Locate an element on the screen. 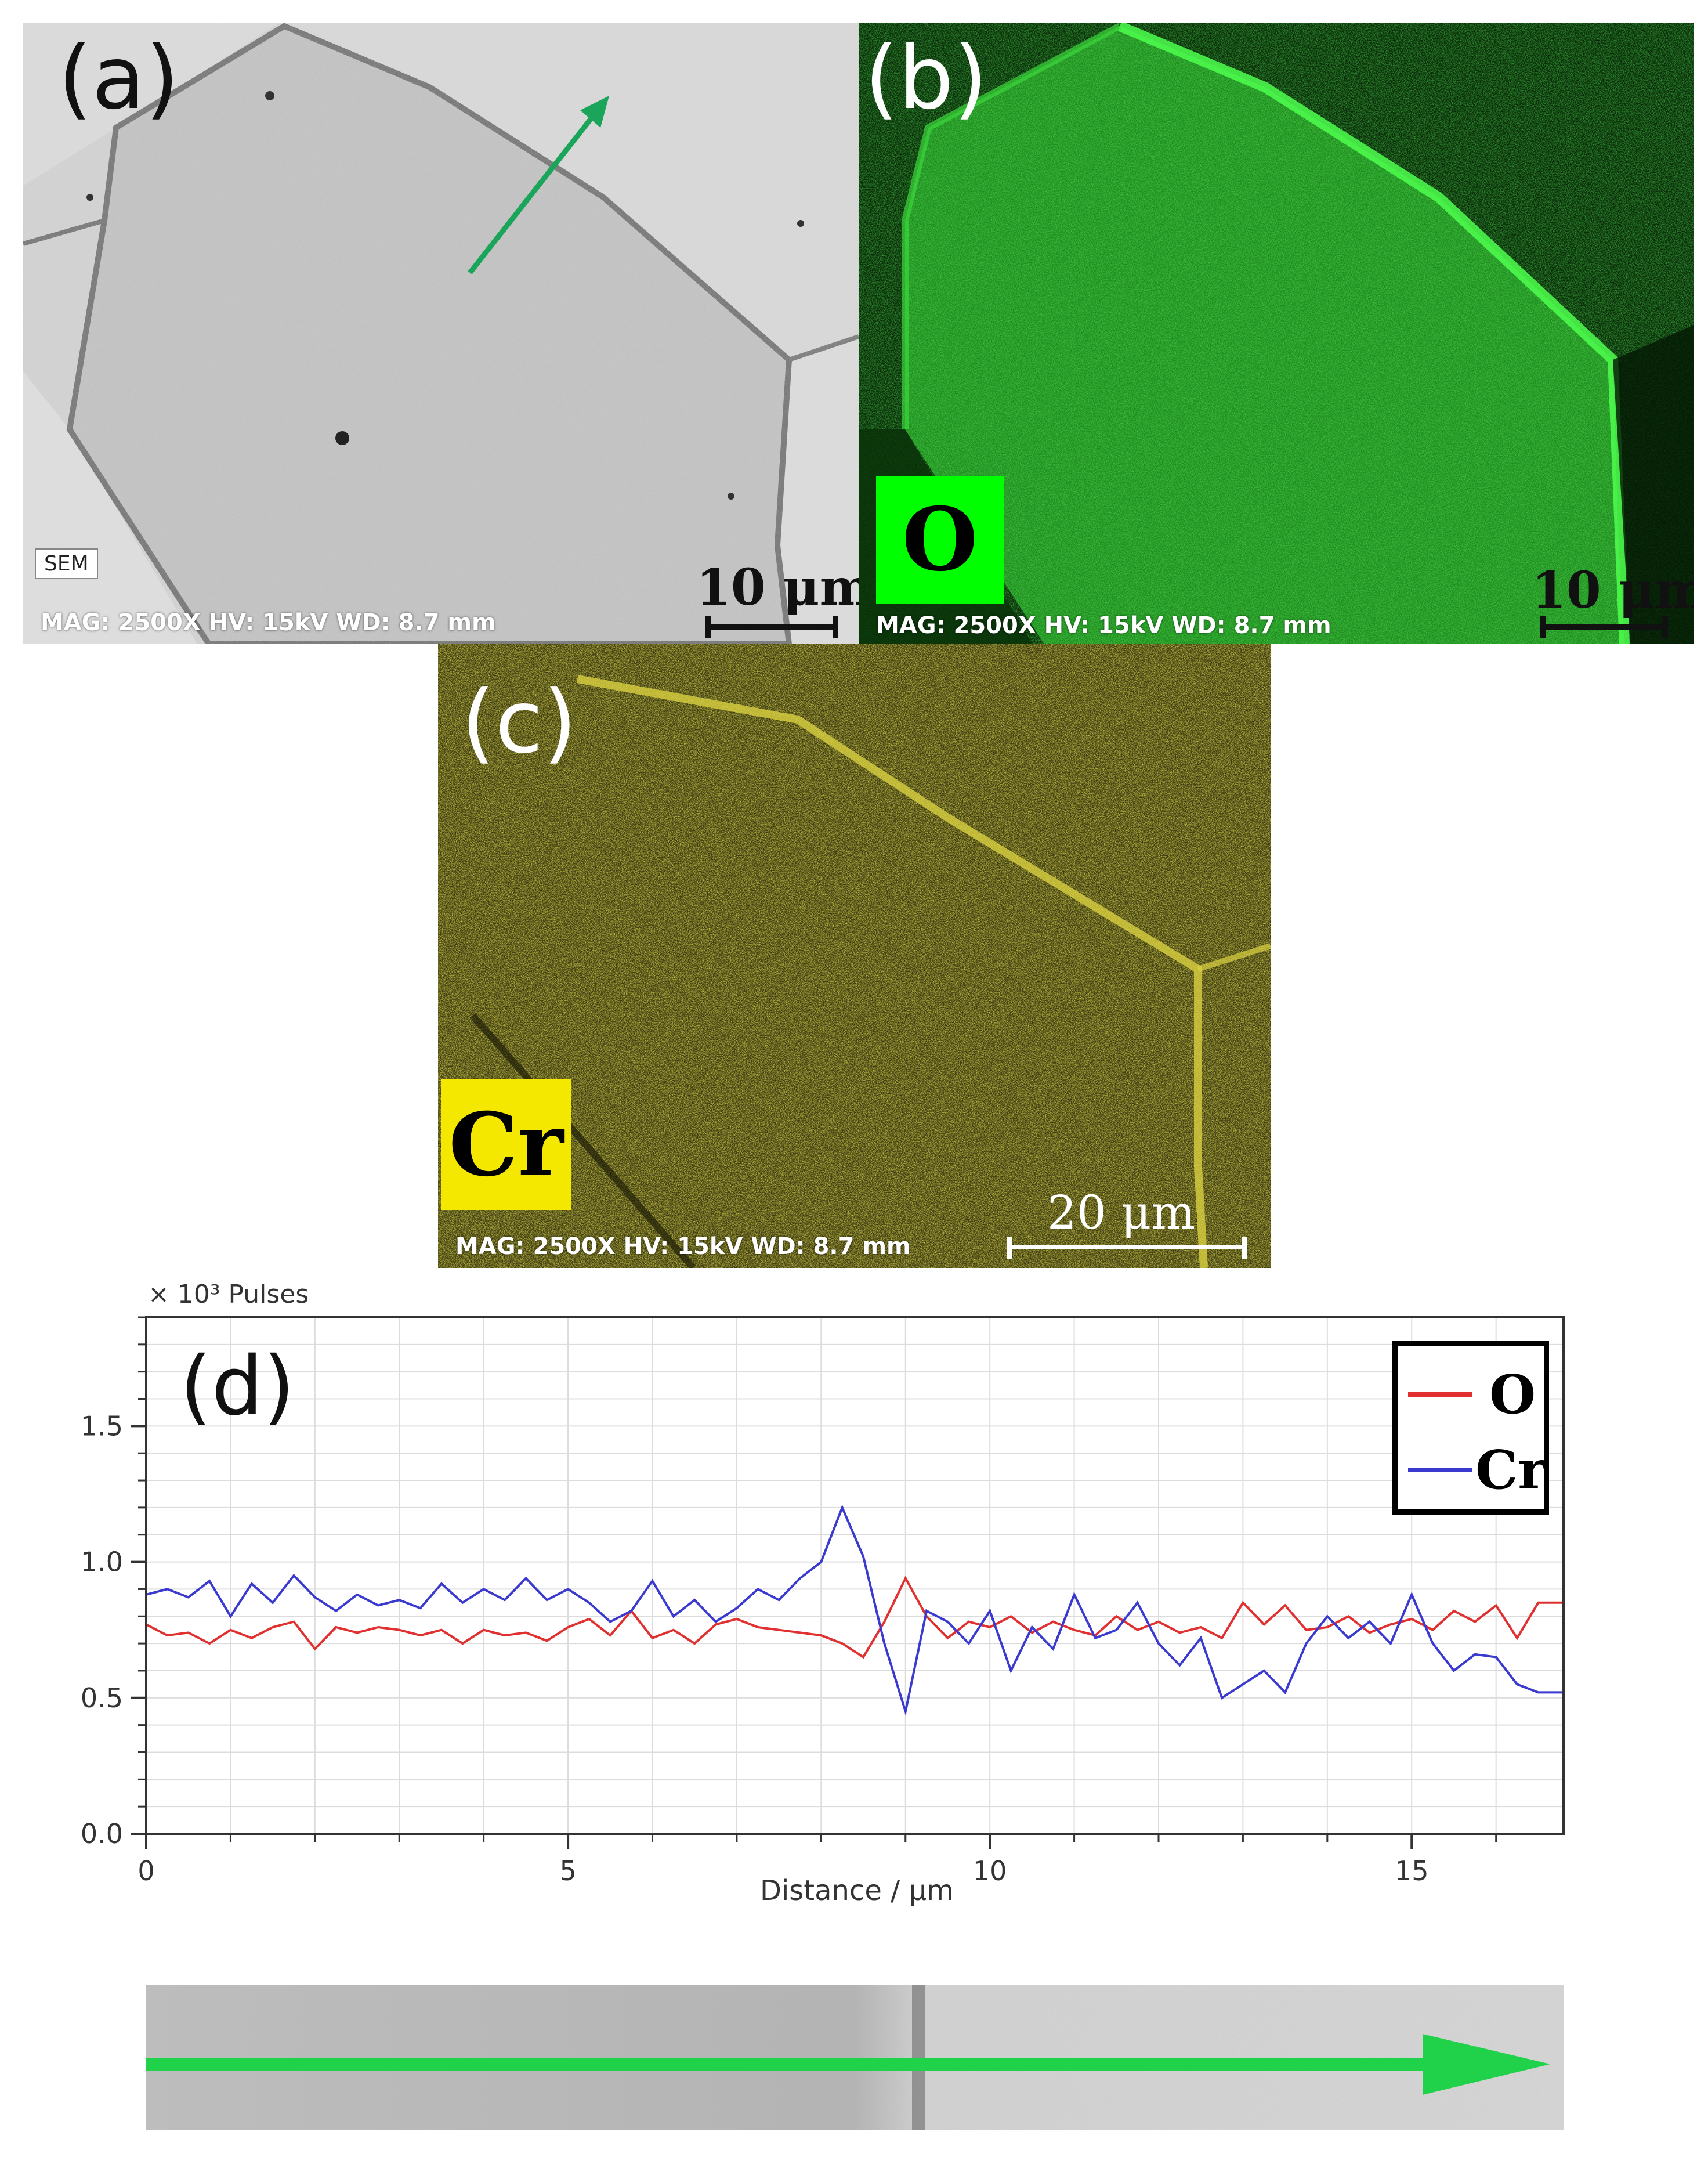 Image resolution: width=1708 pixels, height=2157 pixels. legend-label-cr: Cr is located at coordinates (1510, 1470).